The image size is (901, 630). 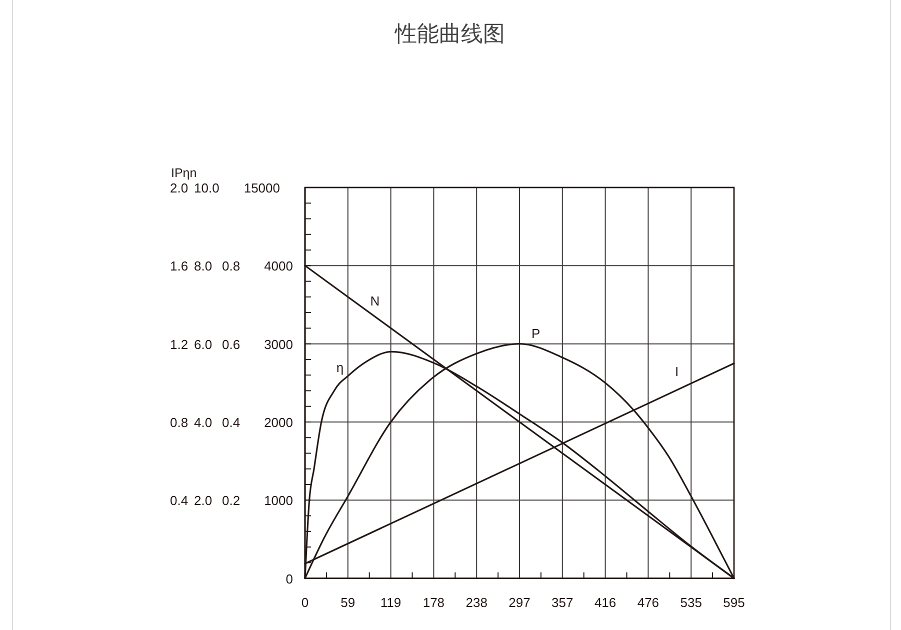 What do you see at coordinates (734, 602) in the screenshot?
I see `x-tick-label: 595` at bounding box center [734, 602].